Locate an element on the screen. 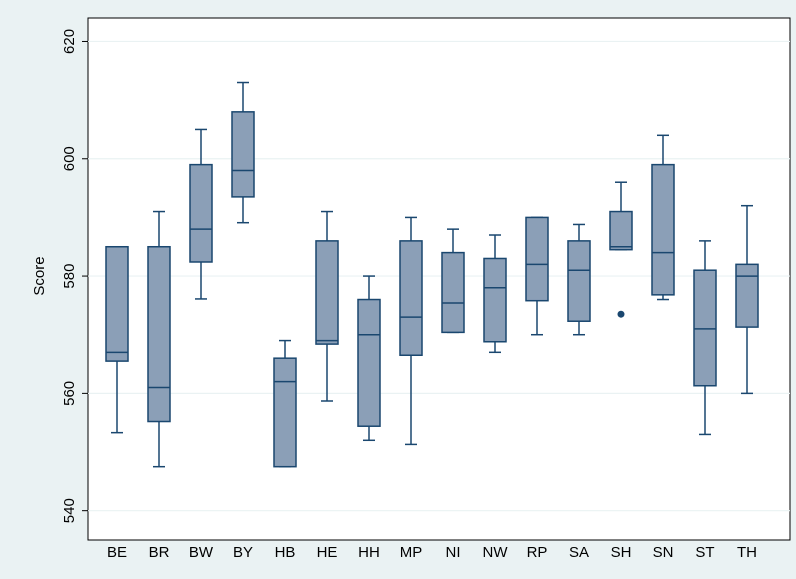  y-axis-label: Score is located at coordinates (39, 275).